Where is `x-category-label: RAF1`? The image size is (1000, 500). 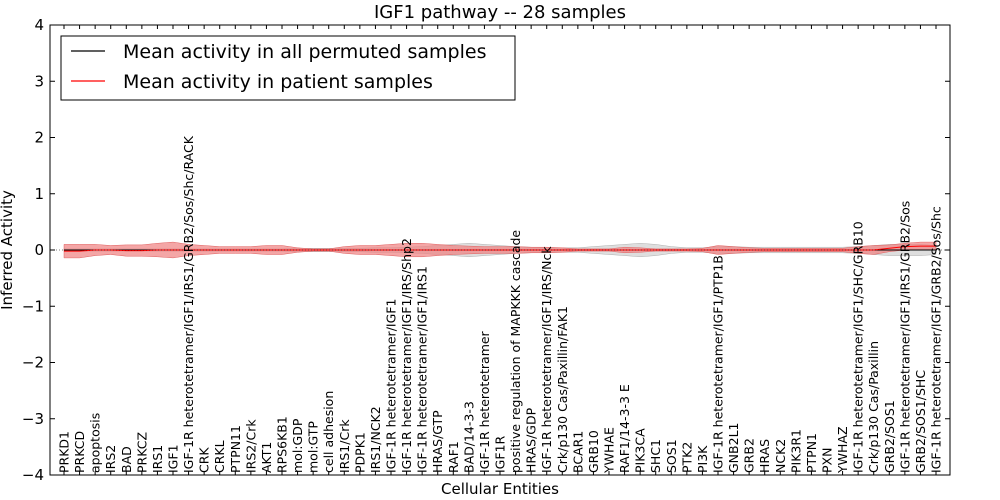 x-category-label: RAF1 is located at coordinates (453, 457).